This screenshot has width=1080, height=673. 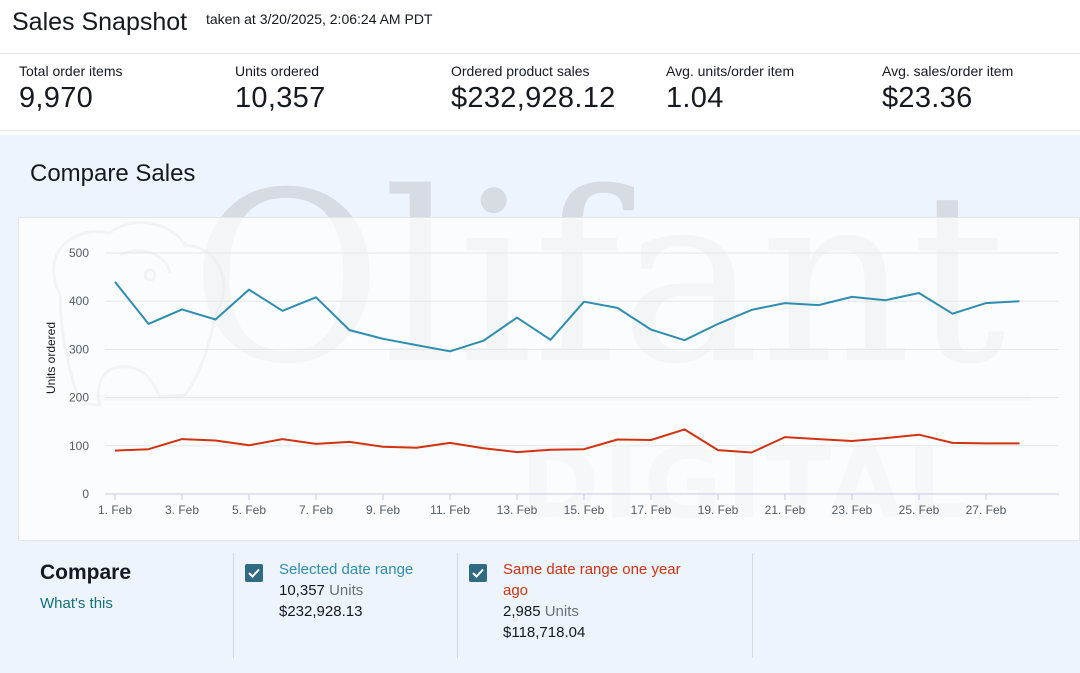 I want to click on x-tick-label: 17. Feb, so click(x=651, y=510).